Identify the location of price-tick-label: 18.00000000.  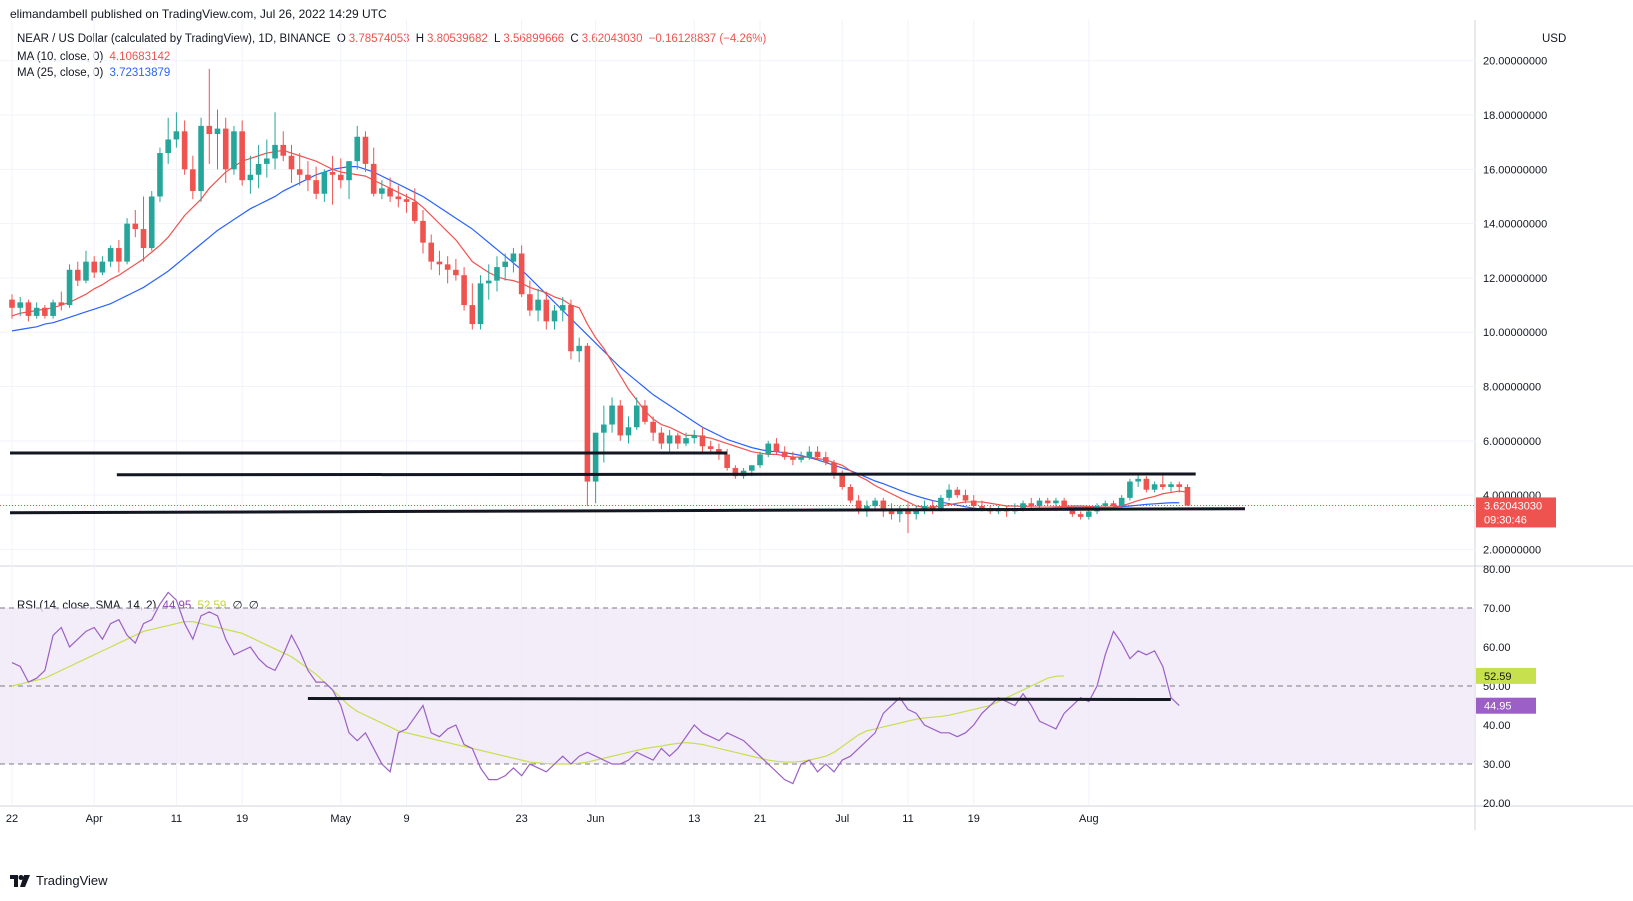
(1515, 116).